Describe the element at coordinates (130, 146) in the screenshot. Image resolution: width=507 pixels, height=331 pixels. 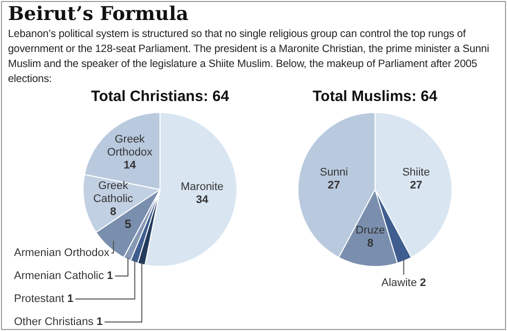
I see `slice-label: Greek Orthodox` at that location.